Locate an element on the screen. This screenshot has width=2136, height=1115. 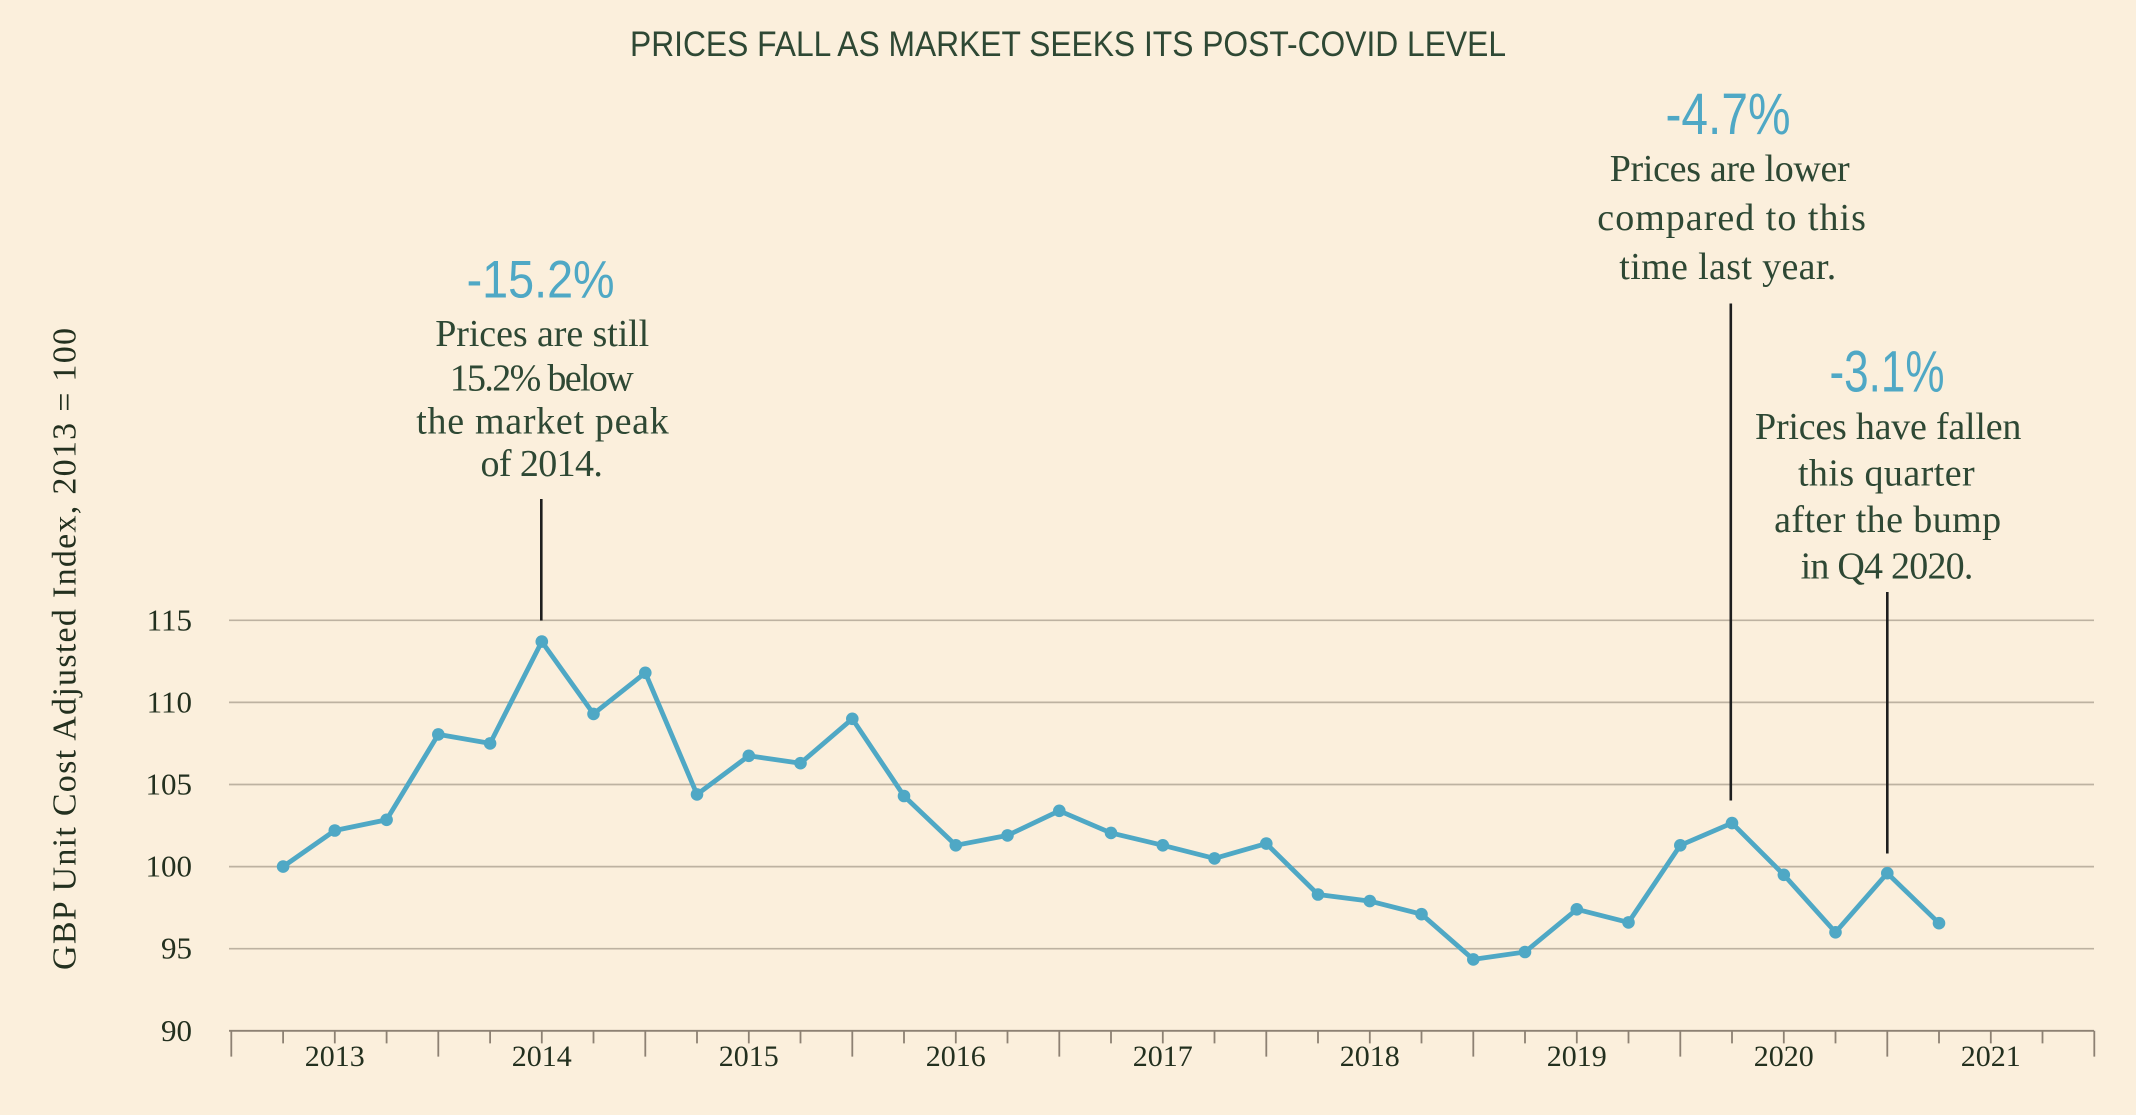
svg-text: compared to this is located at coordinates (1731, 218).